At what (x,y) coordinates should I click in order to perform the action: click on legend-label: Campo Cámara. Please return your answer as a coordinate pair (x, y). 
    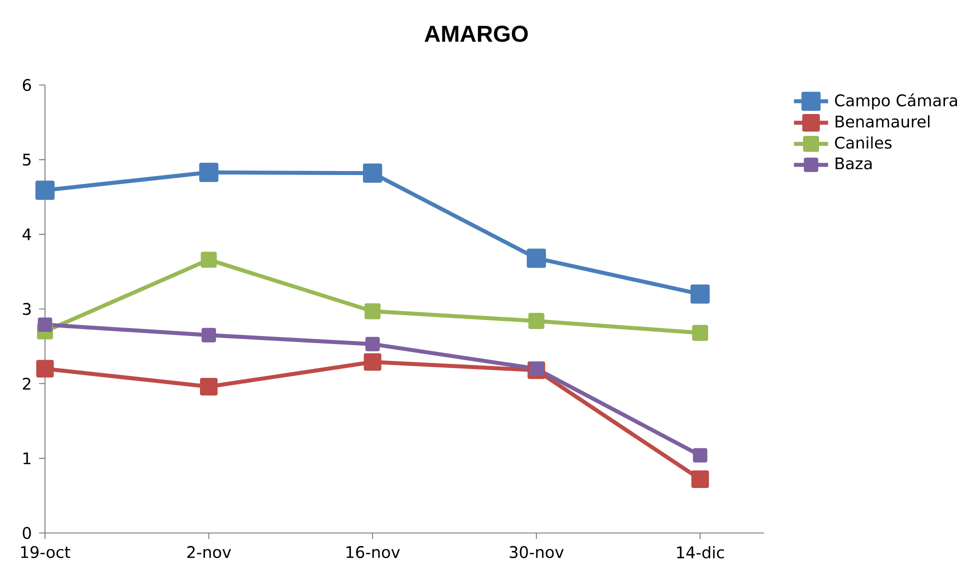
    Looking at the image, I should click on (896, 101).